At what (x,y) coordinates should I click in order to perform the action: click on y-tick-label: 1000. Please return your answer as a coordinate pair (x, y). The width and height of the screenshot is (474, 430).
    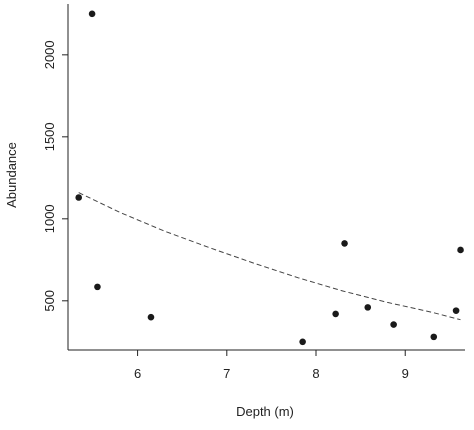
    Looking at the image, I should click on (49, 218).